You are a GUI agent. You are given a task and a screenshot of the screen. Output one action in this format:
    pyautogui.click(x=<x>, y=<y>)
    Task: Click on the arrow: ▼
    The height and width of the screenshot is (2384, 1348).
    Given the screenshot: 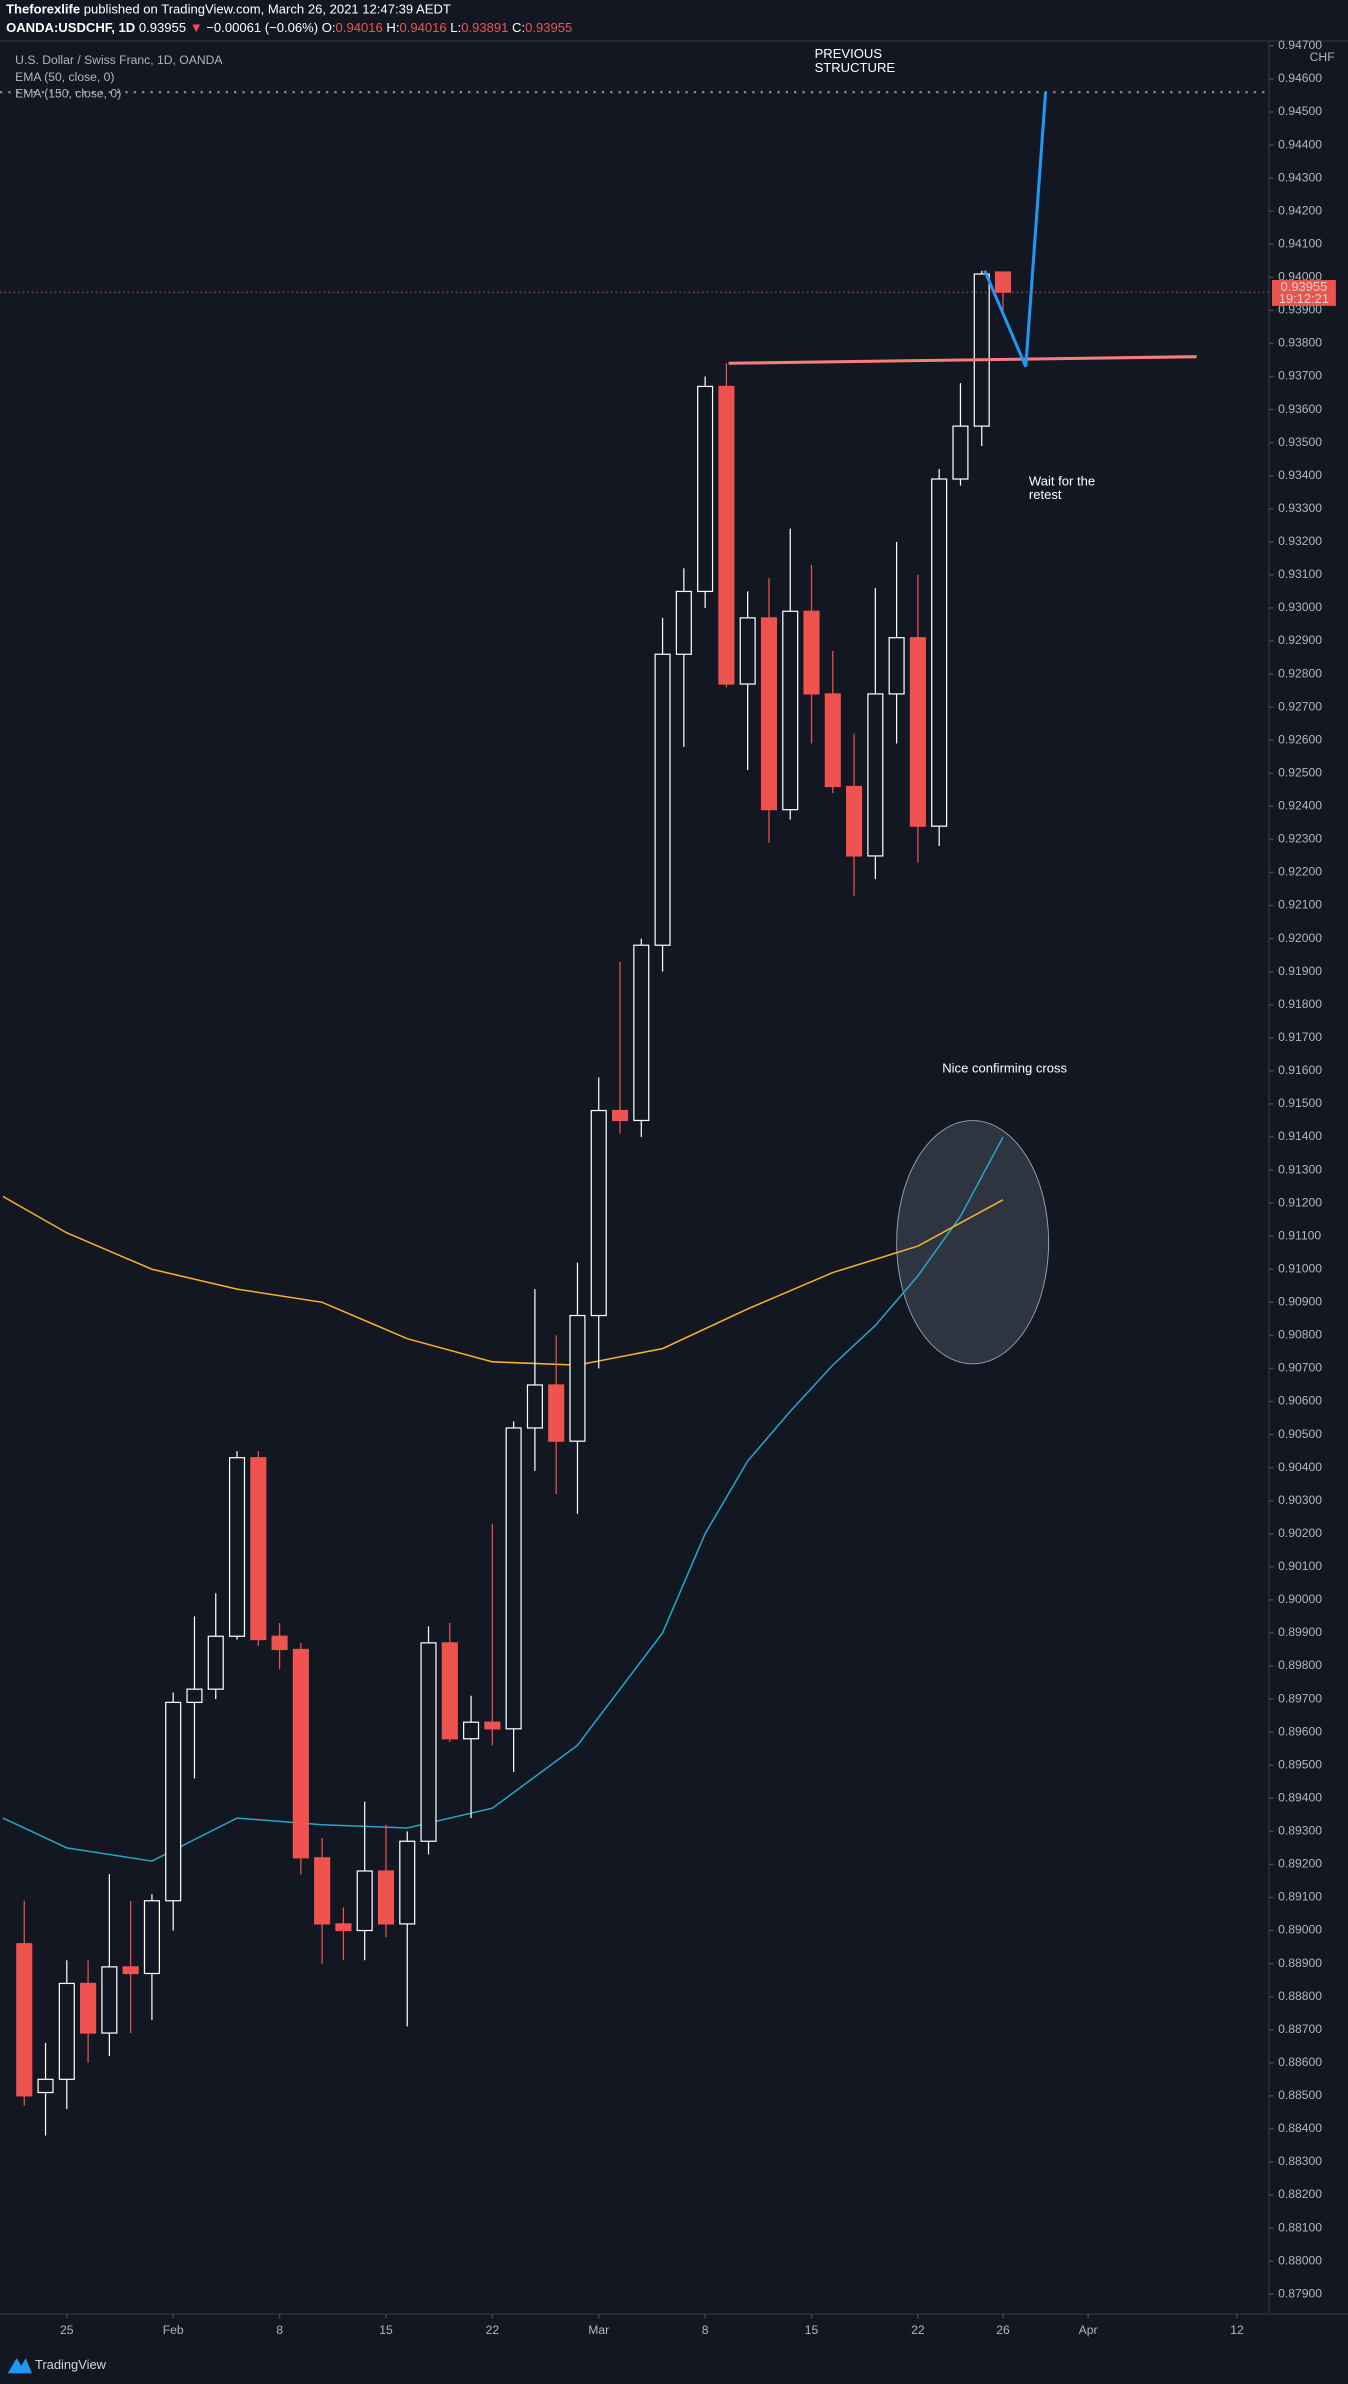 What is the action you would take?
    pyautogui.click(x=196, y=27)
    